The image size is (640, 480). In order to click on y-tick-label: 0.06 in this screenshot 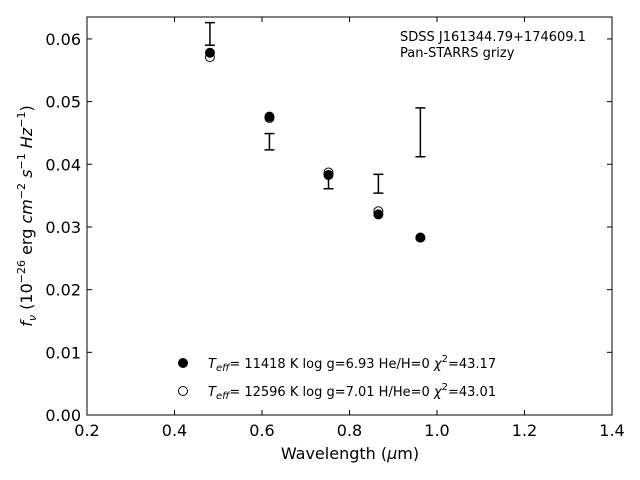, I will do `click(63, 39)`.